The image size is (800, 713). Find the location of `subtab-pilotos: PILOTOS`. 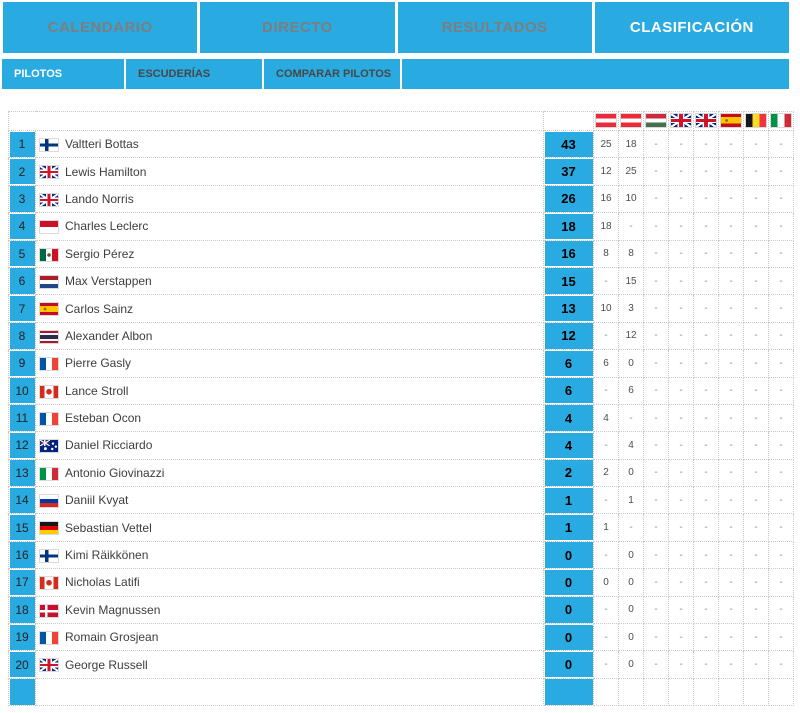

subtab-pilotos: PILOTOS is located at coordinates (63, 74).